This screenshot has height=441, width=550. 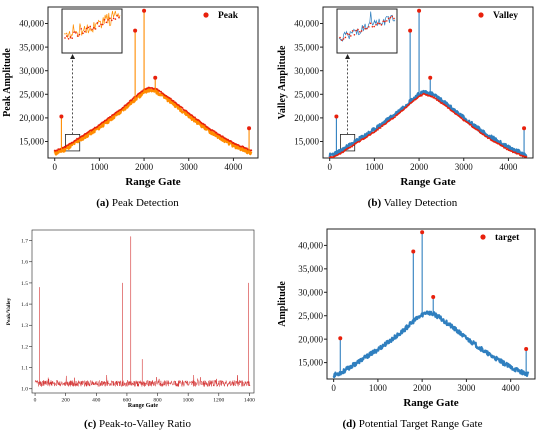 I want to click on x-tick-label: 1400, so click(x=249, y=401).